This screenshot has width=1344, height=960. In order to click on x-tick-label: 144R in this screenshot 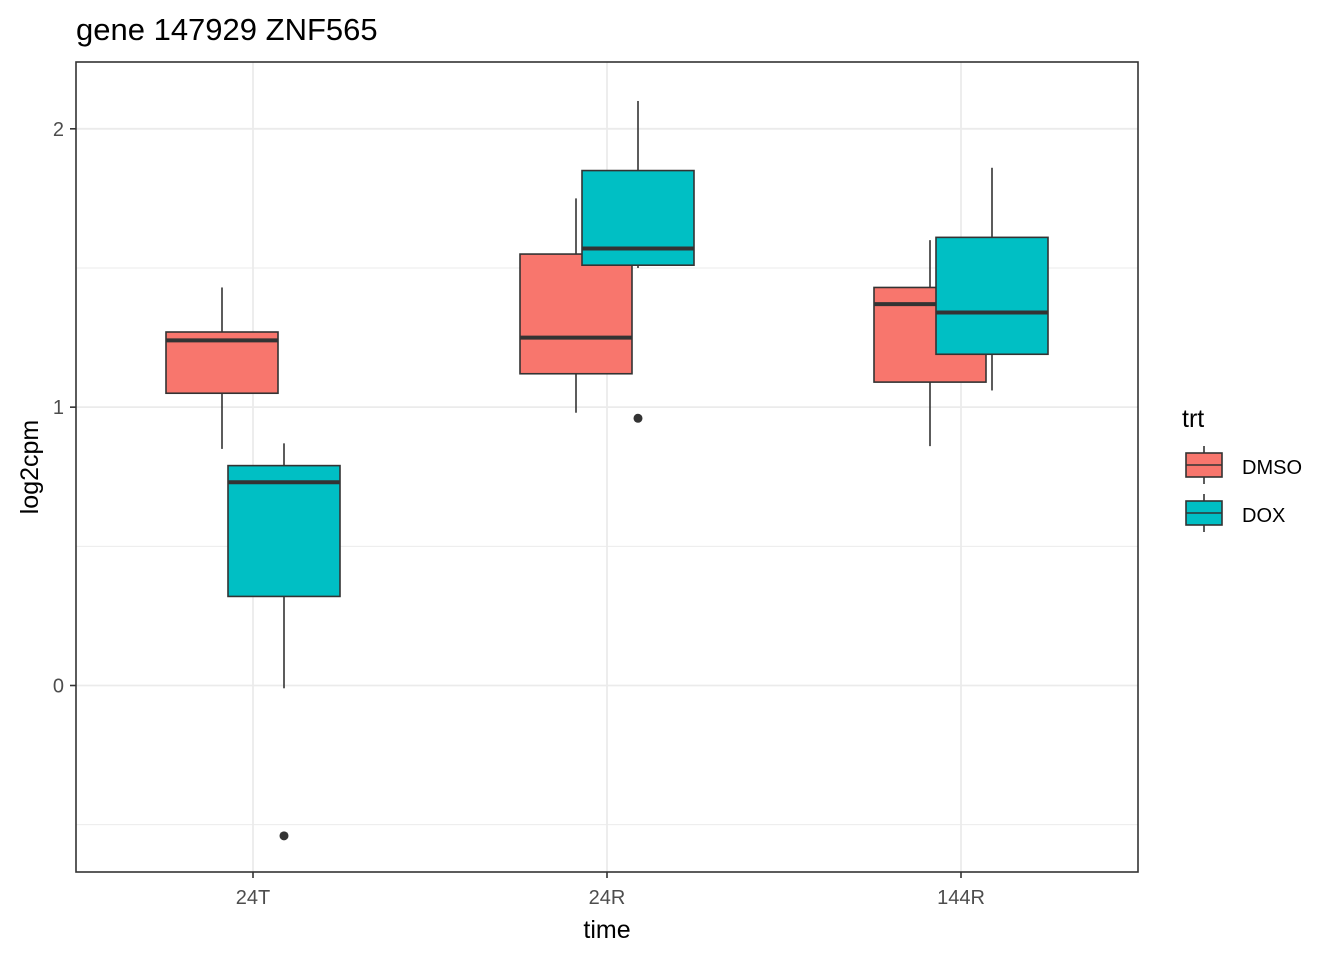, I will do `click(961, 898)`.